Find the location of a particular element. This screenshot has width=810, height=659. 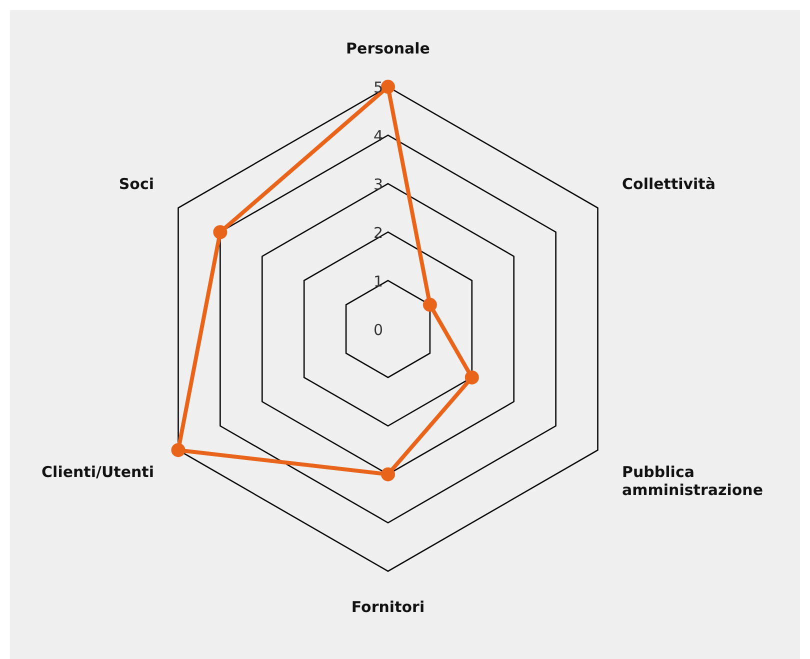

y-tick-label: 0 is located at coordinates (378, 329).